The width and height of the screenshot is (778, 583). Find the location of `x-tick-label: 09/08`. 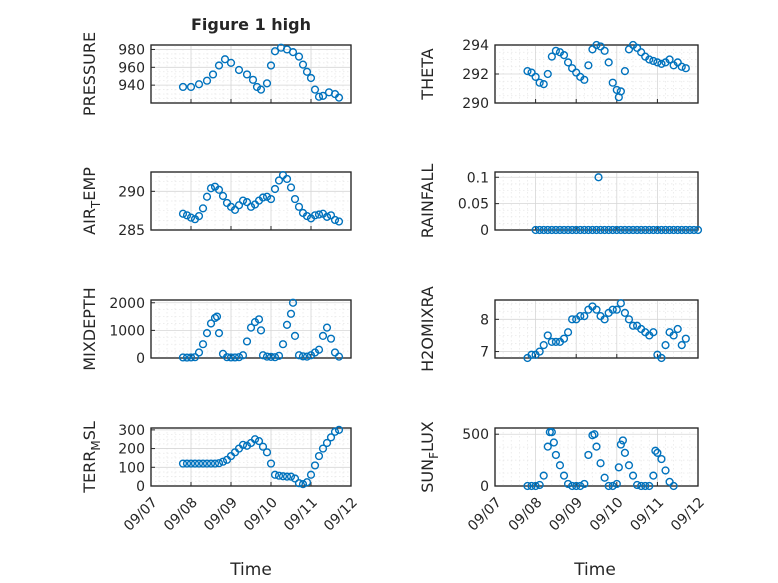

x-tick-label: 09/08 is located at coordinates (181, 515).